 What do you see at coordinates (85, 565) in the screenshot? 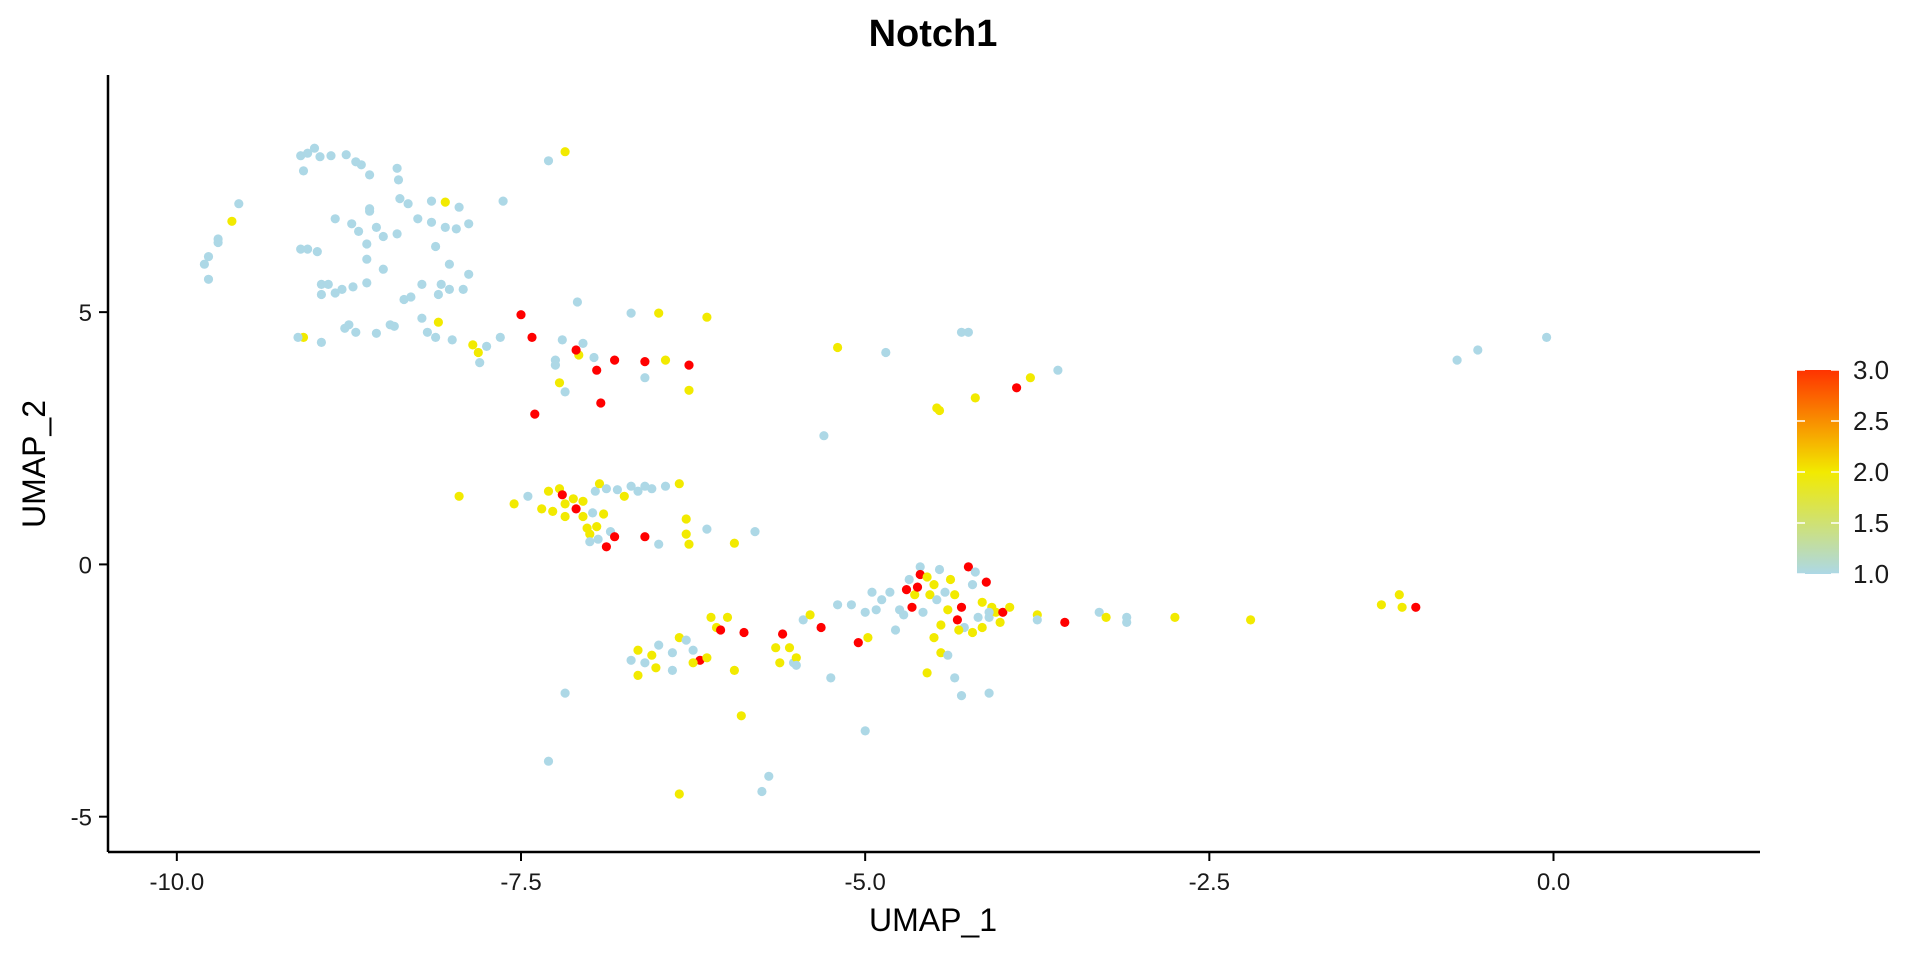
I see `y-tick-label: 0` at bounding box center [85, 565].